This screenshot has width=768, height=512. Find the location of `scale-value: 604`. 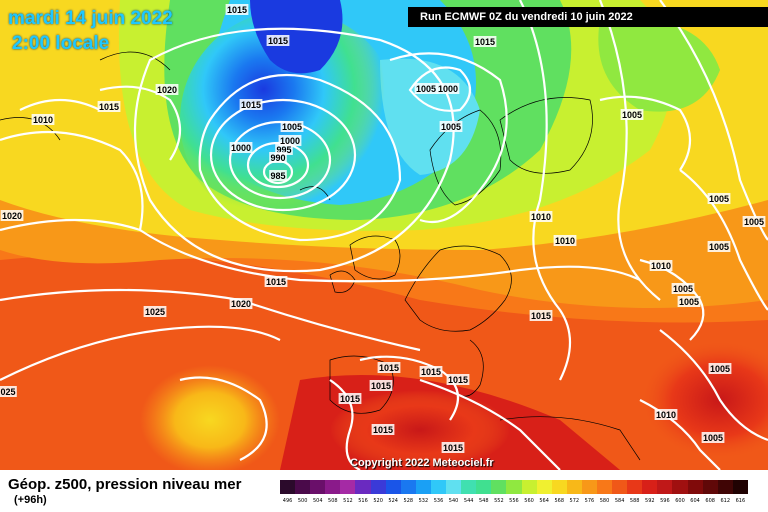

scale-value: 604 is located at coordinates (695, 501).